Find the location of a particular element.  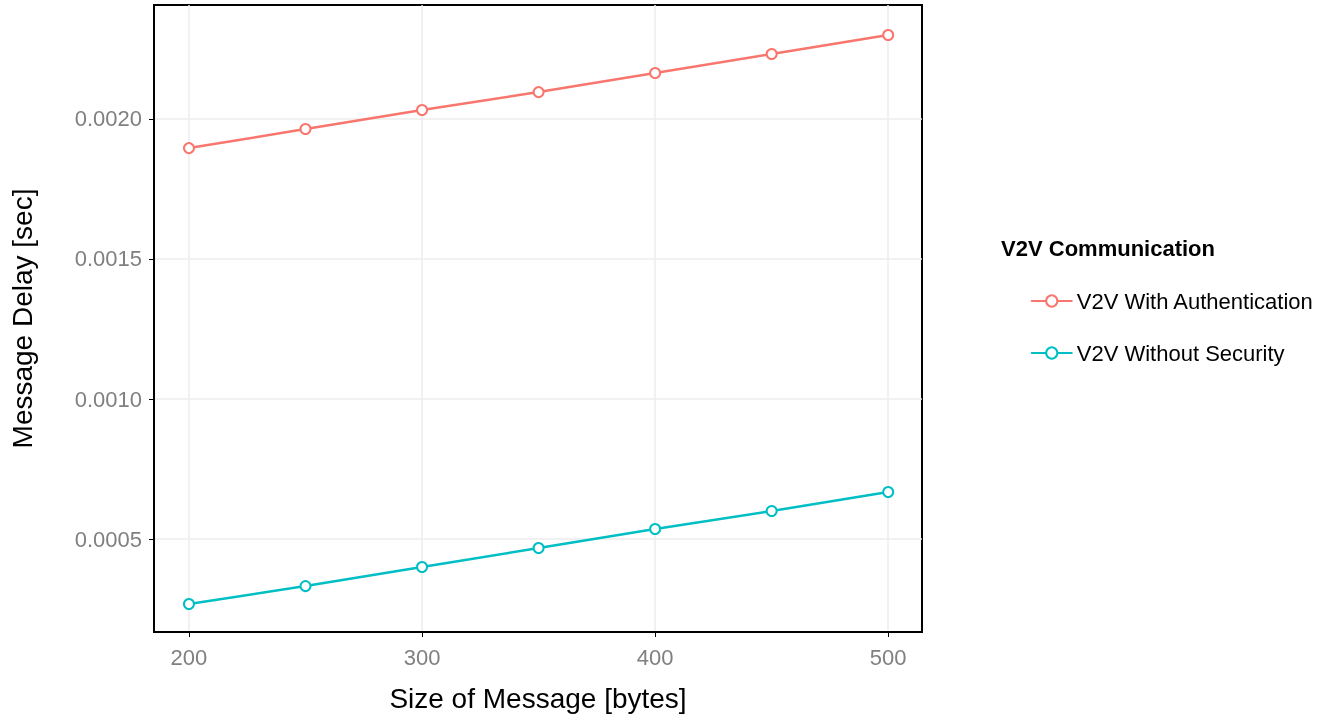

y-axis-title: Message Delay [sec] is located at coordinates (22, 318).